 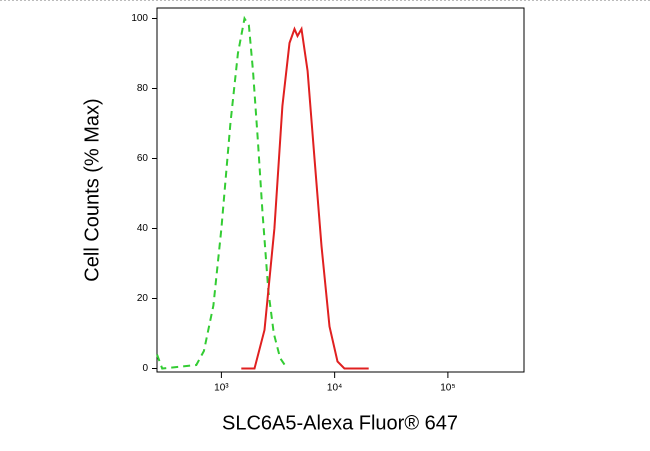 I want to click on y-tick-label: 0, so click(x=145, y=368).